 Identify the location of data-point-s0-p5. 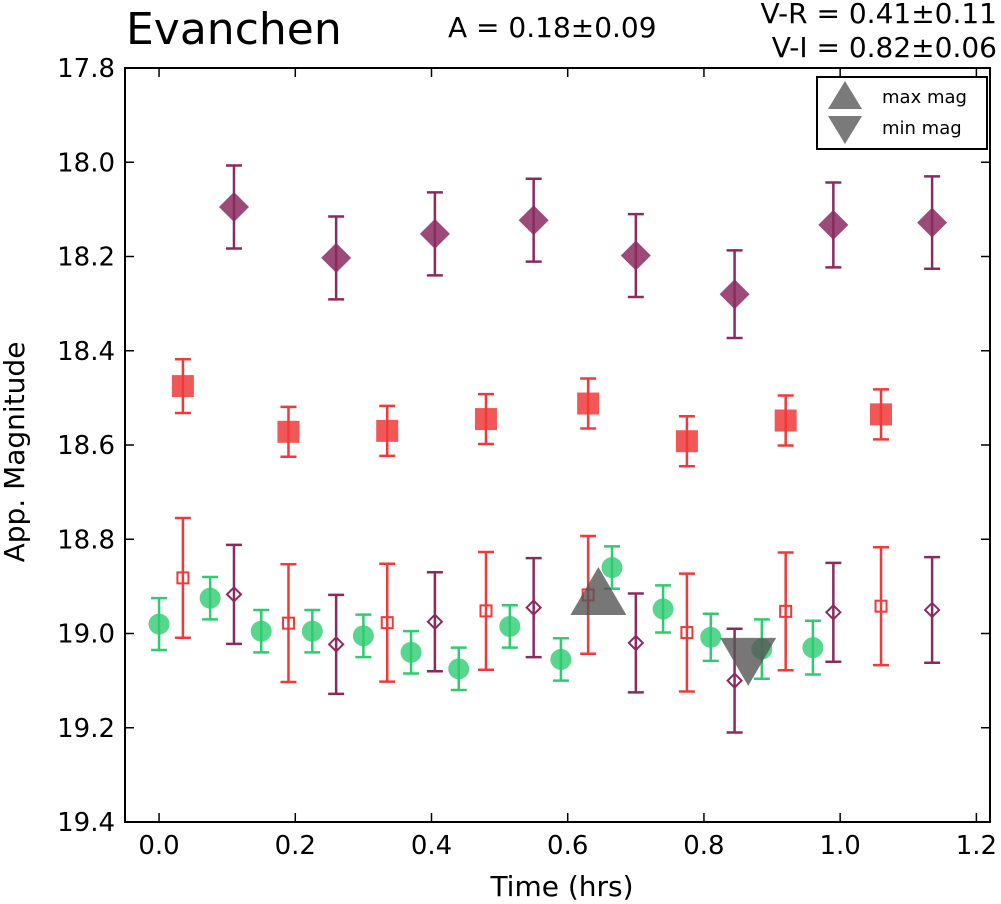
(734, 294).